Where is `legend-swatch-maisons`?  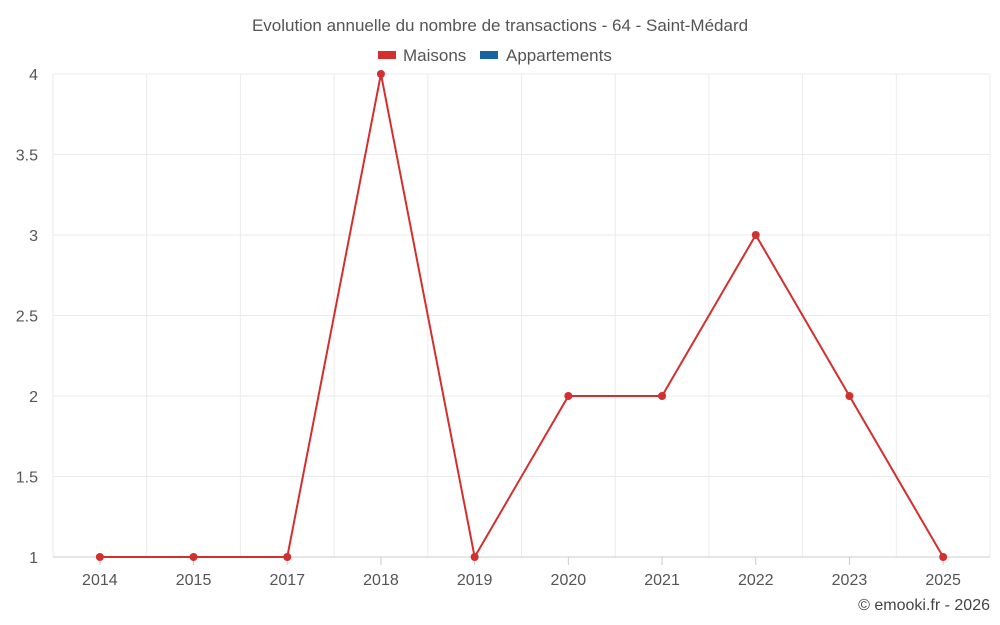 legend-swatch-maisons is located at coordinates (387, 55).